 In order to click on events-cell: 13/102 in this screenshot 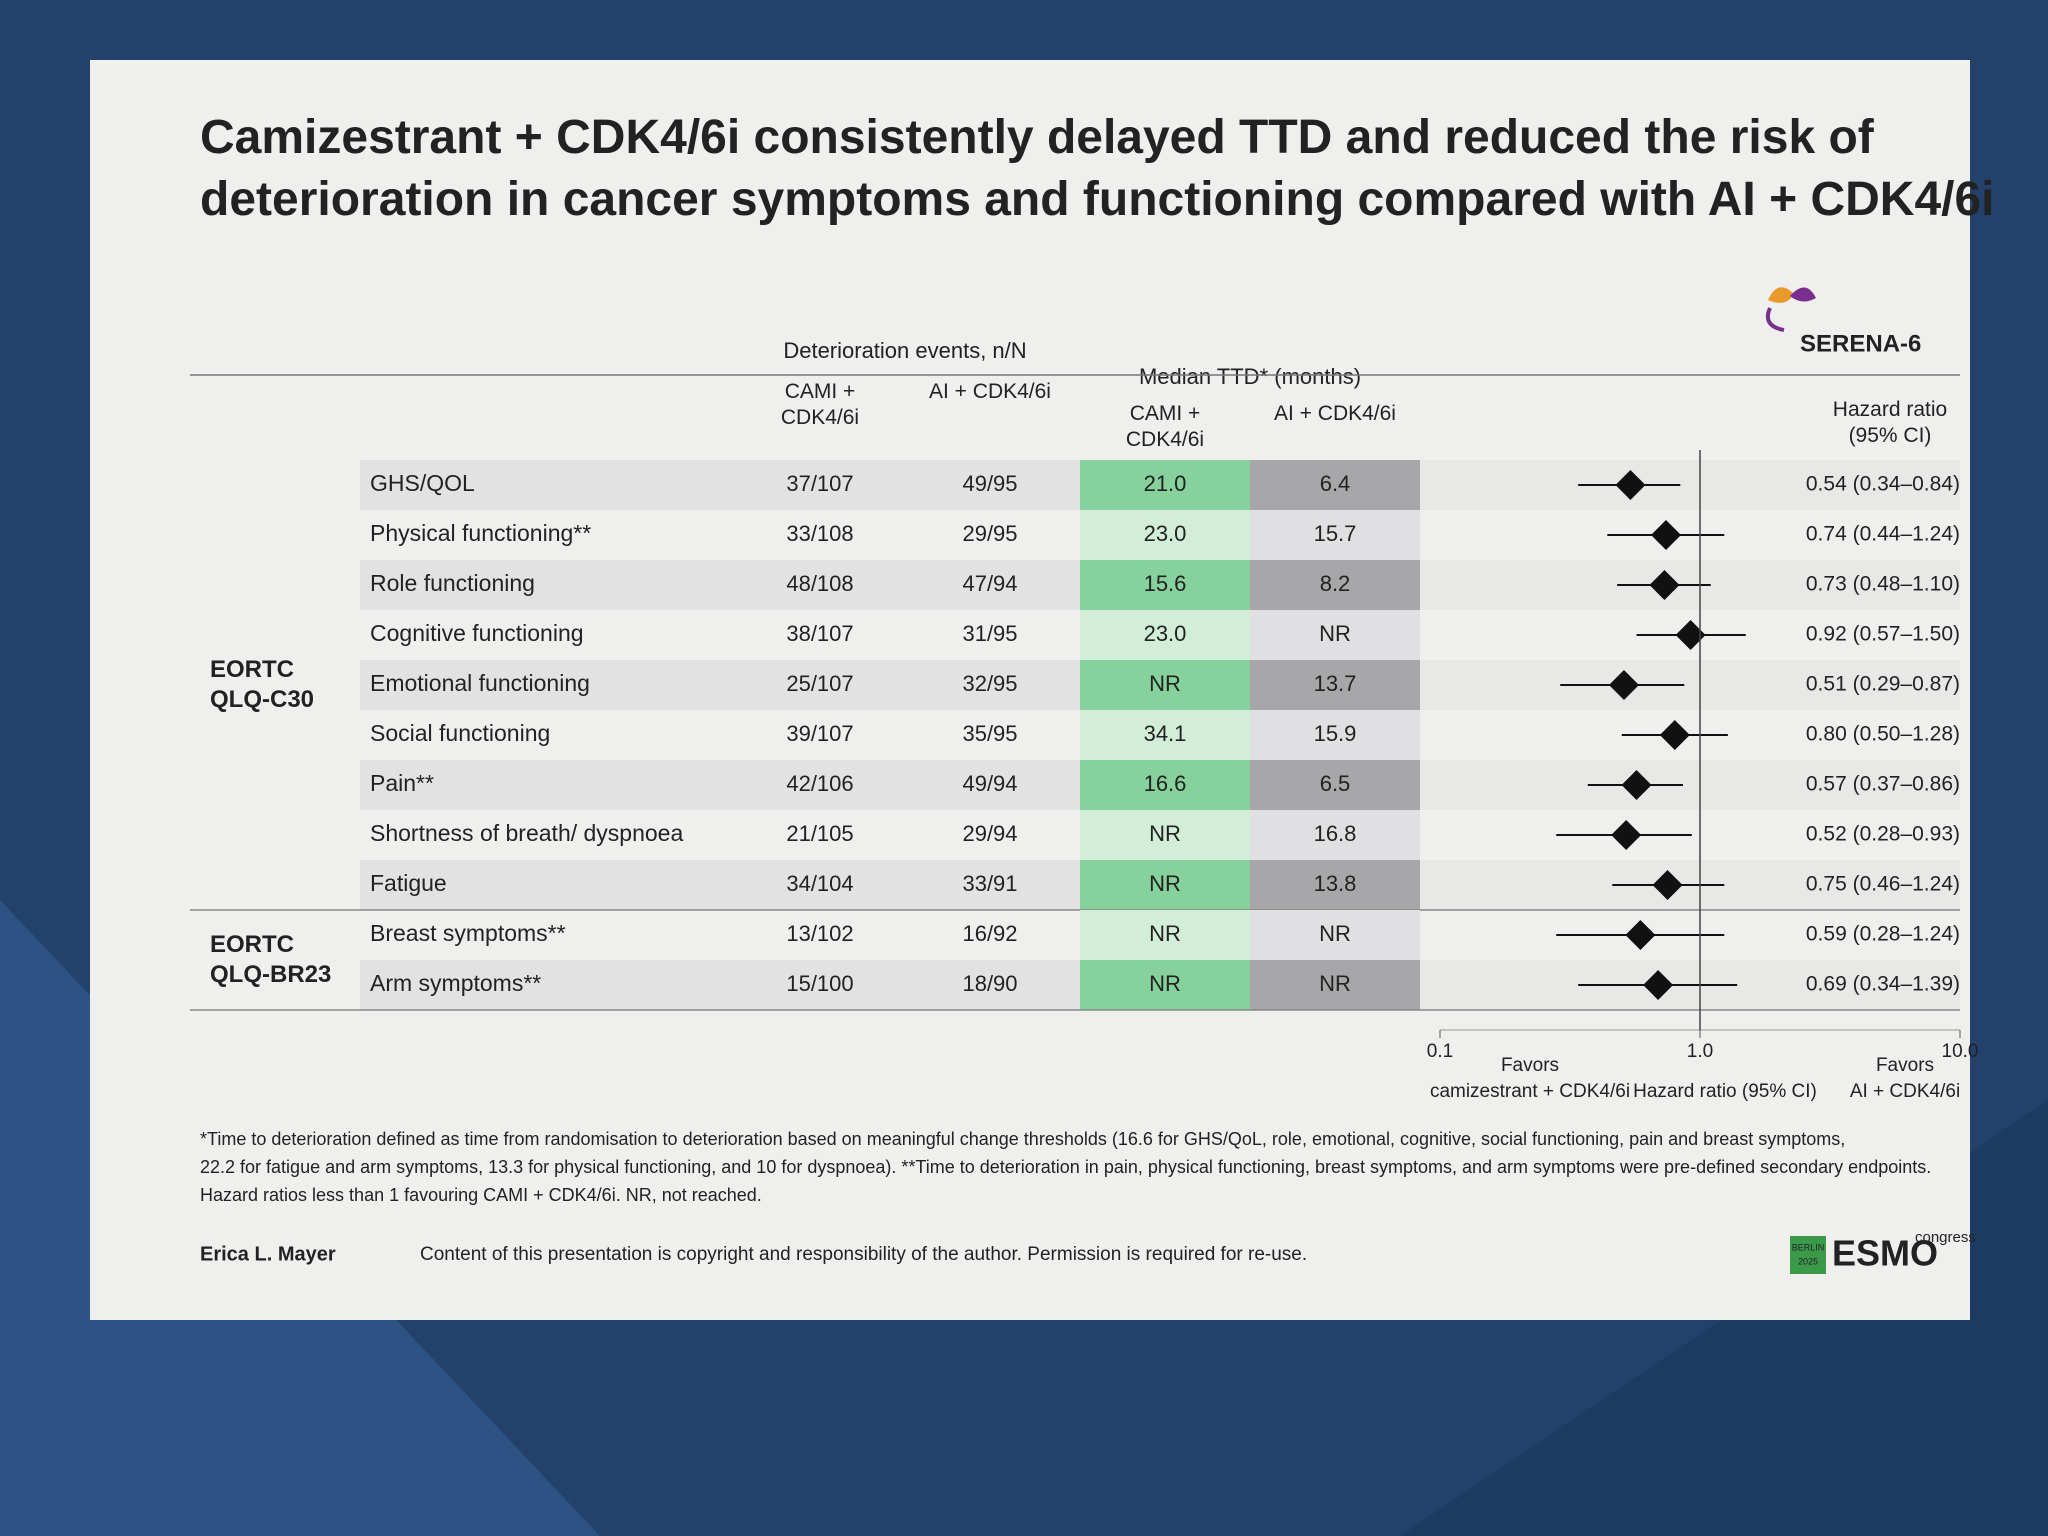, I will do `click(819, 933)`.